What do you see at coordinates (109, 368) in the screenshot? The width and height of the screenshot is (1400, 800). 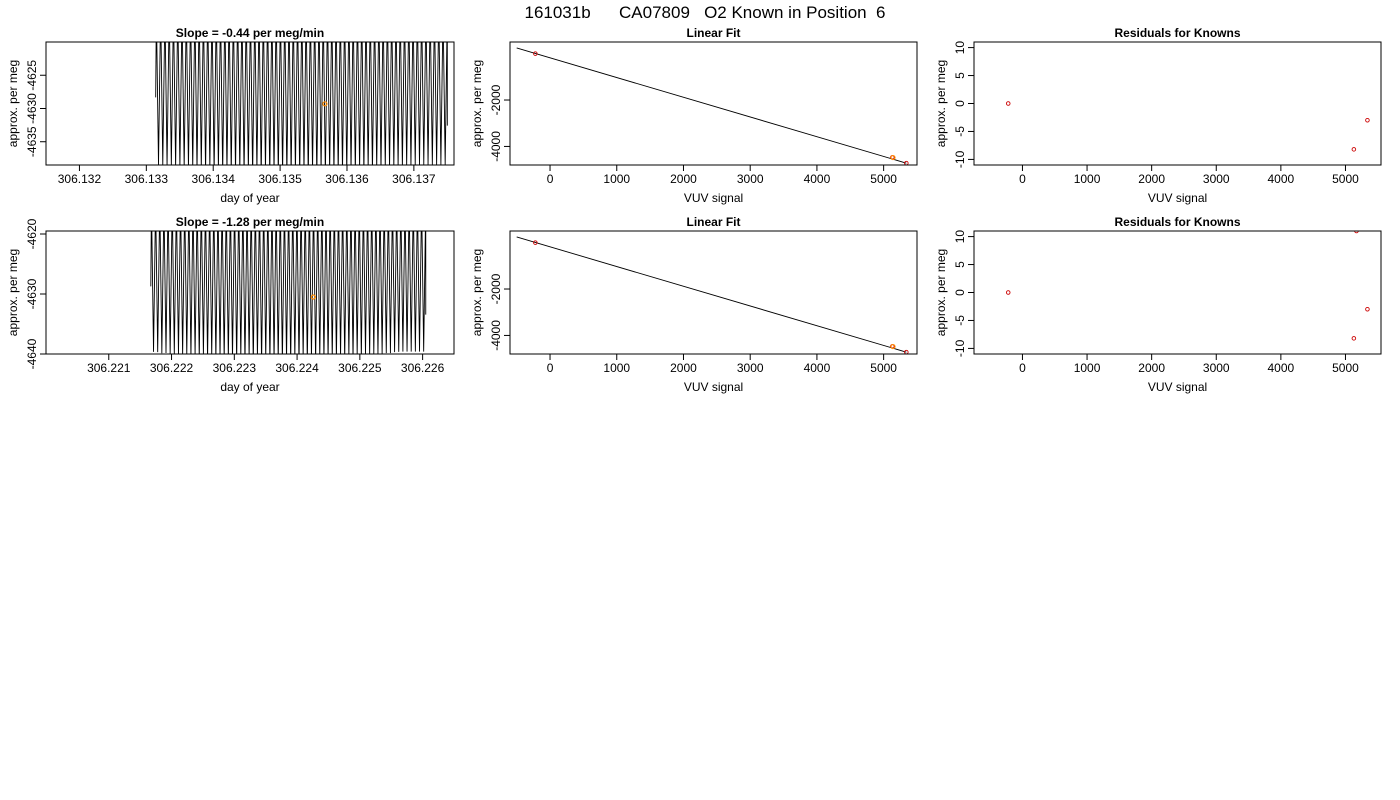 I see `x-tick-label: 306.221` at bounding box center [109, 368].